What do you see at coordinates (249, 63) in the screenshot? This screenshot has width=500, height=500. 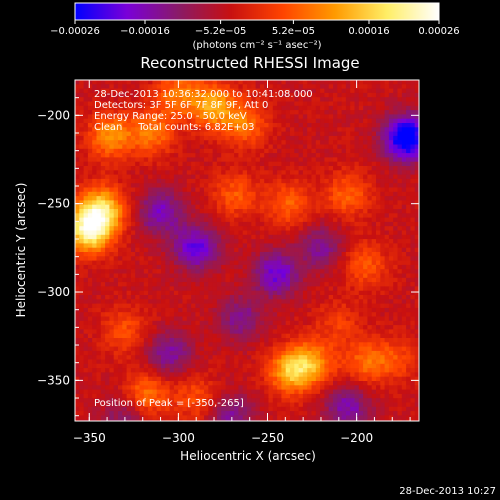 I see `chart-title: Reconstructed RHESSI Image` at bounding box center [249, 63].